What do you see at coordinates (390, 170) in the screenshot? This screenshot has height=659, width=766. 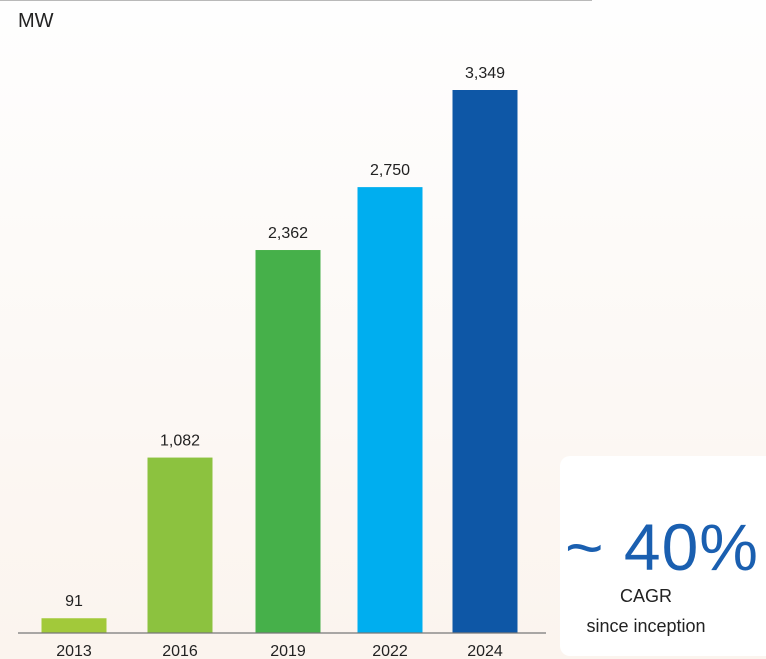 I see `value-label-2022: 2,750` at bounding box center [390, 170].